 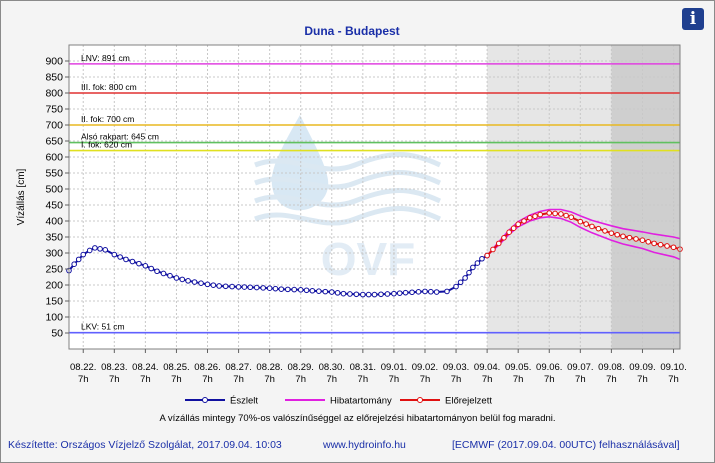 I want to click on watermark-wave, so click(x=348, y=180).